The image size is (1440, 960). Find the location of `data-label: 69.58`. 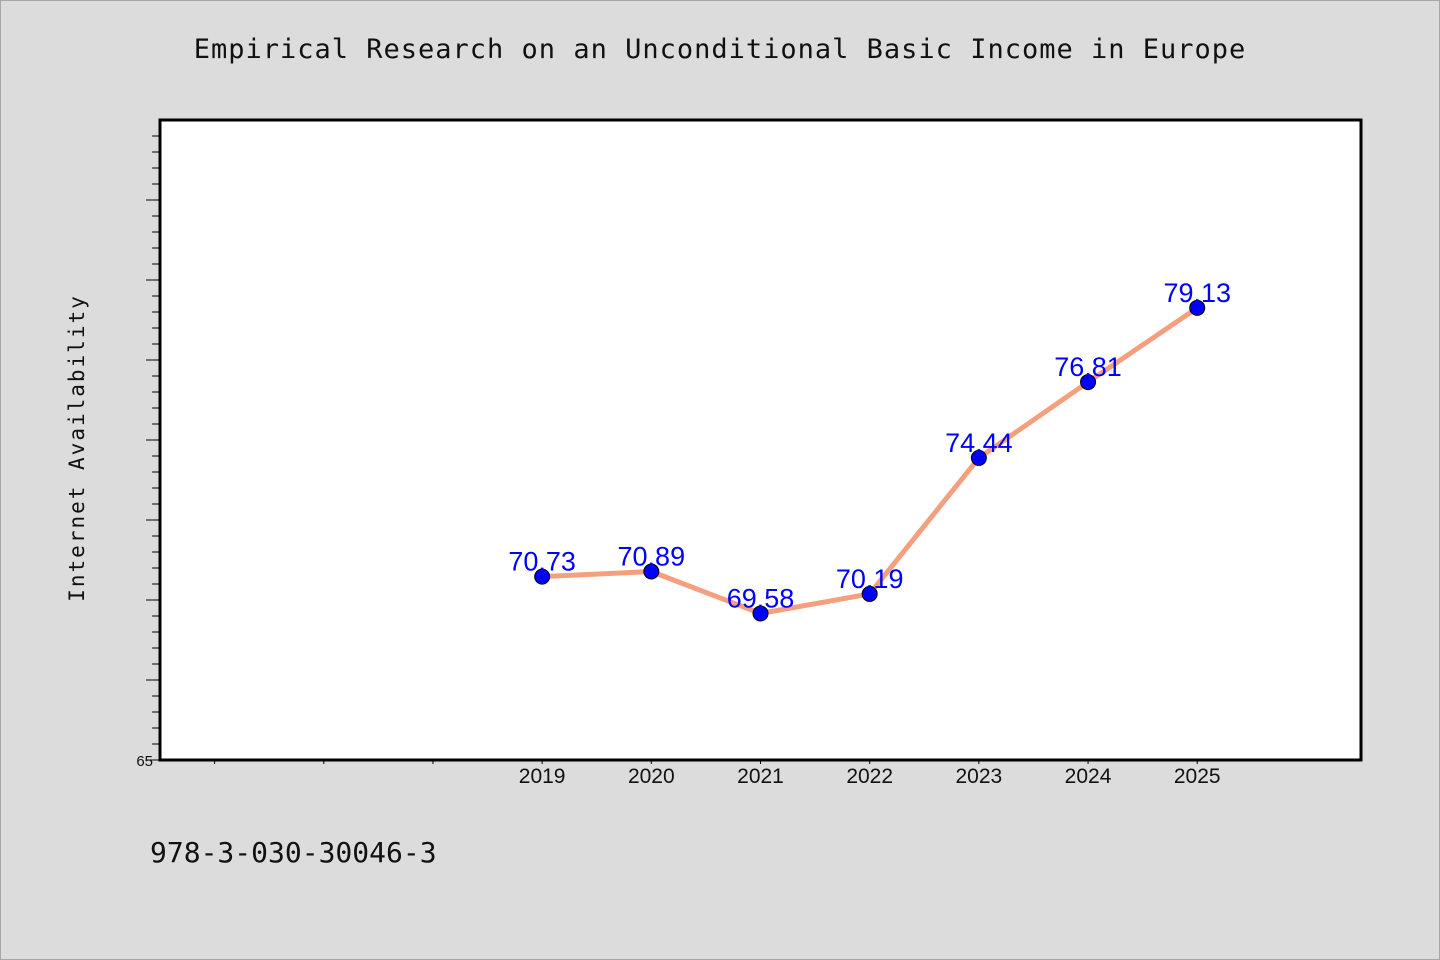

data-label: 69.58 is located at coordinates (761, 598).